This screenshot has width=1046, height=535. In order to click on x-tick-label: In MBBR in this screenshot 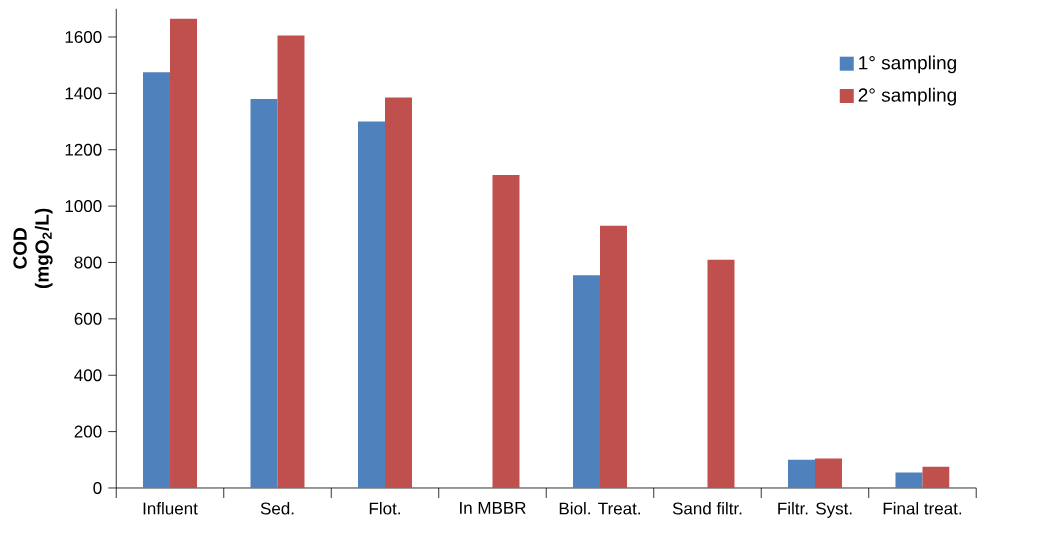, I will do `click(493, 508)`.